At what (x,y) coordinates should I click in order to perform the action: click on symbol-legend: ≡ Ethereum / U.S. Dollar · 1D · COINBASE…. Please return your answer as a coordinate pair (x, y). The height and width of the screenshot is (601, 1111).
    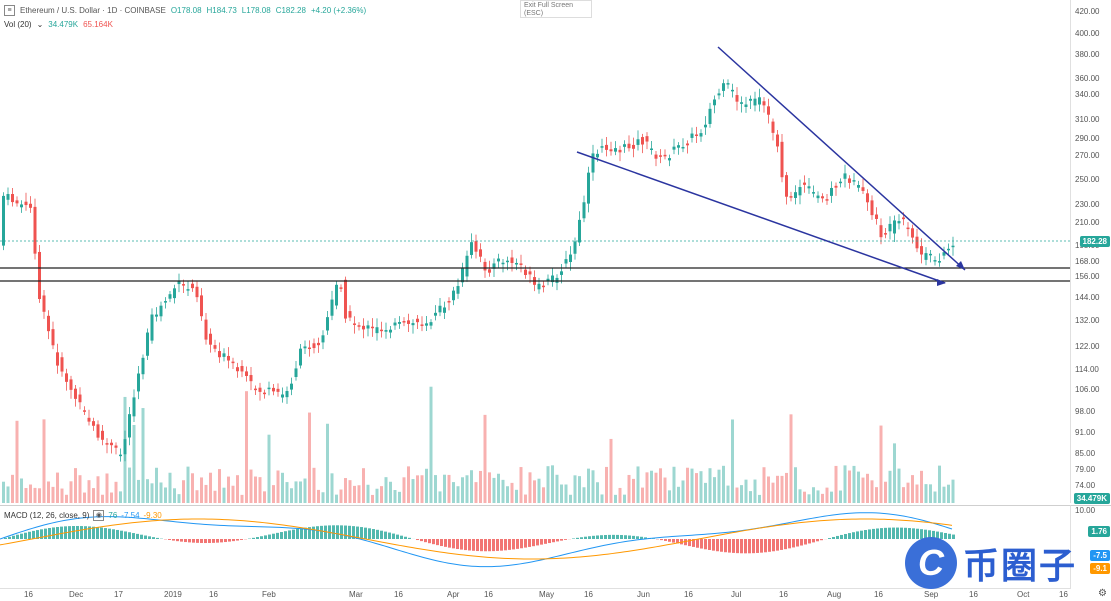
    Looking at the image, I should click on (185, 10).